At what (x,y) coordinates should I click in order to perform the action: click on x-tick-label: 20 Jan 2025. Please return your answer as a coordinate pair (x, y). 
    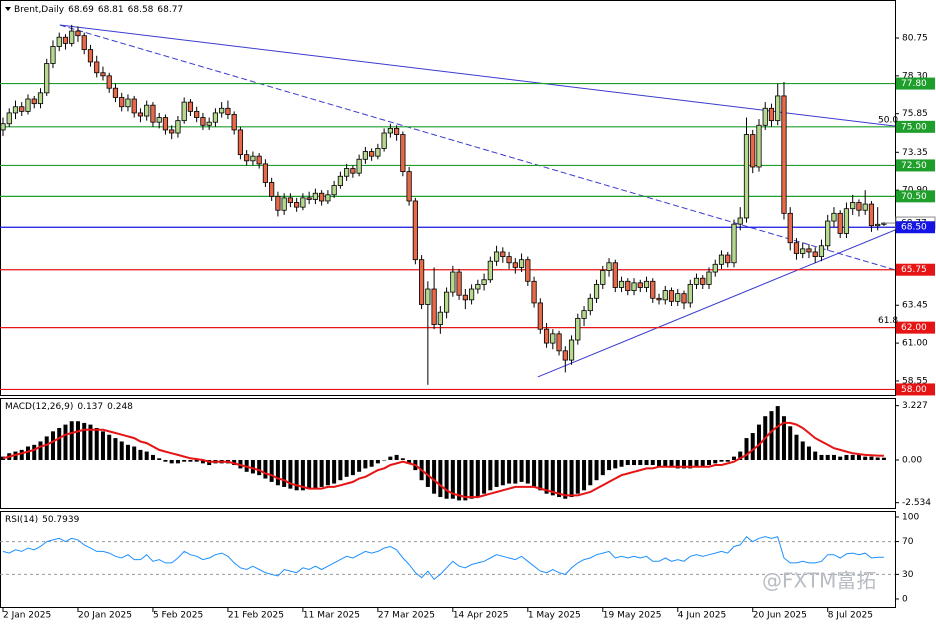
    Looking at the image, I should click on (105, 616).